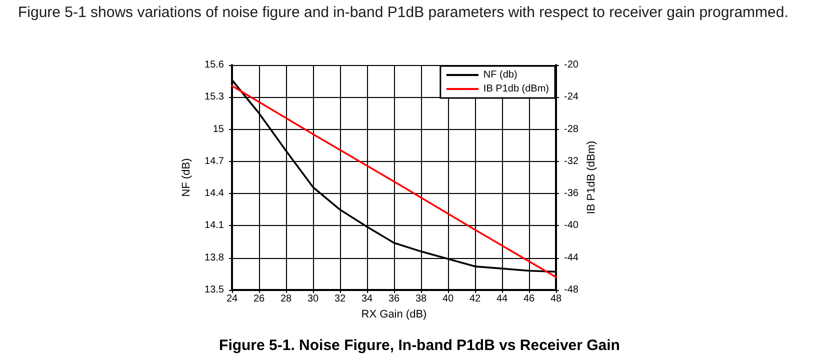 The image size is (839, 362). I want to click on y-tick-label: 14.7, so click(214, 161).